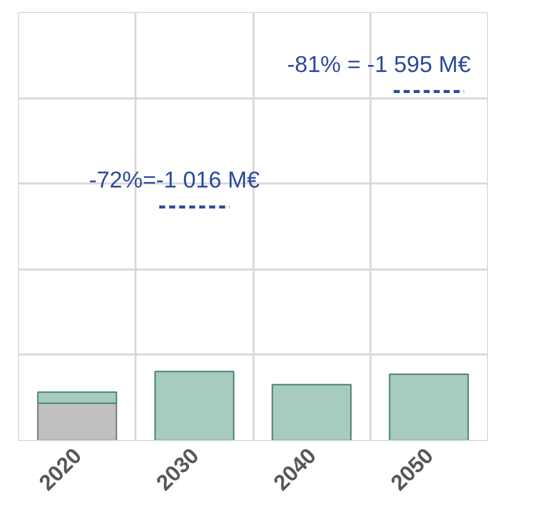 Image resolution: width=550 pixels, height=527 pixels. I want to click on text: -81% = -1 595 M€, so click(379, 63).